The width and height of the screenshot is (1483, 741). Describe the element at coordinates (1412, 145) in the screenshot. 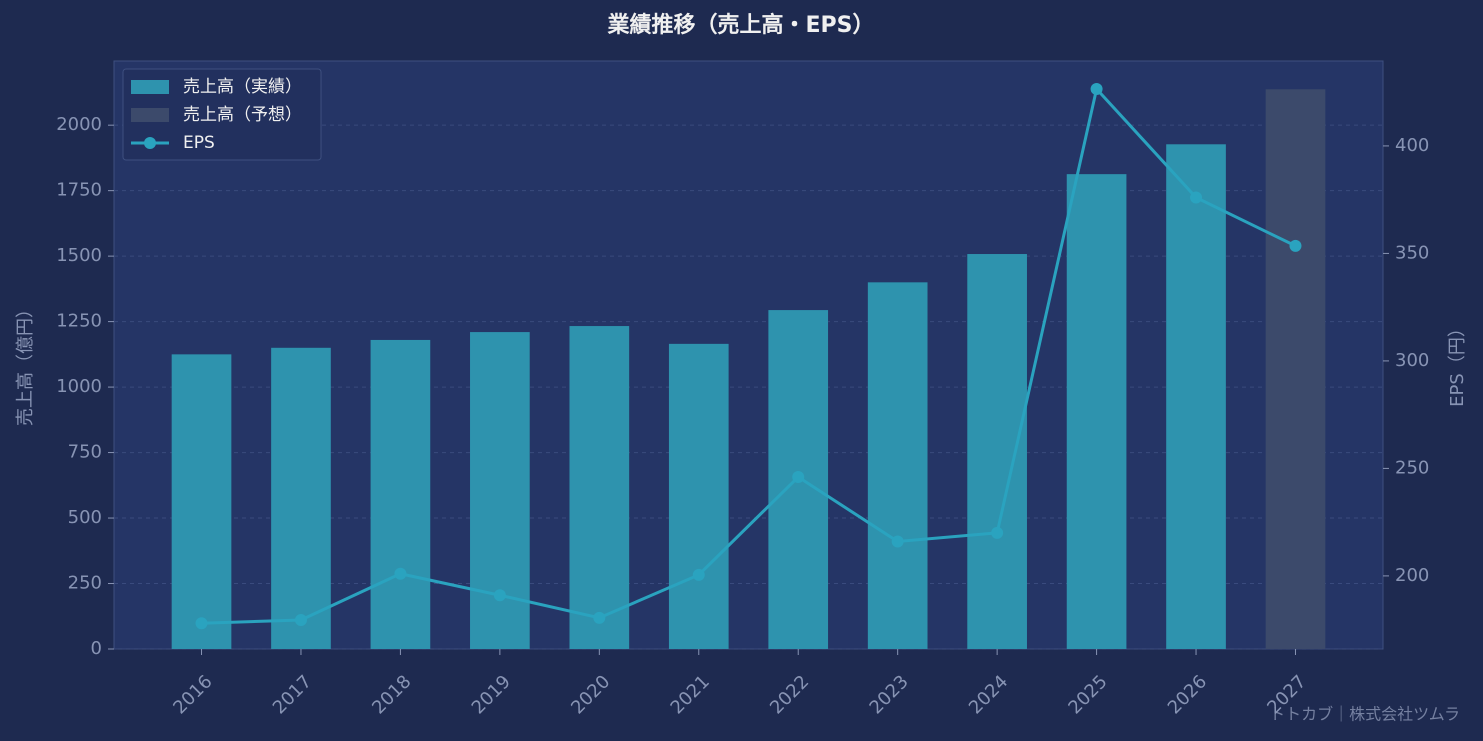

I see `y2-tick-label: 400` at that location.